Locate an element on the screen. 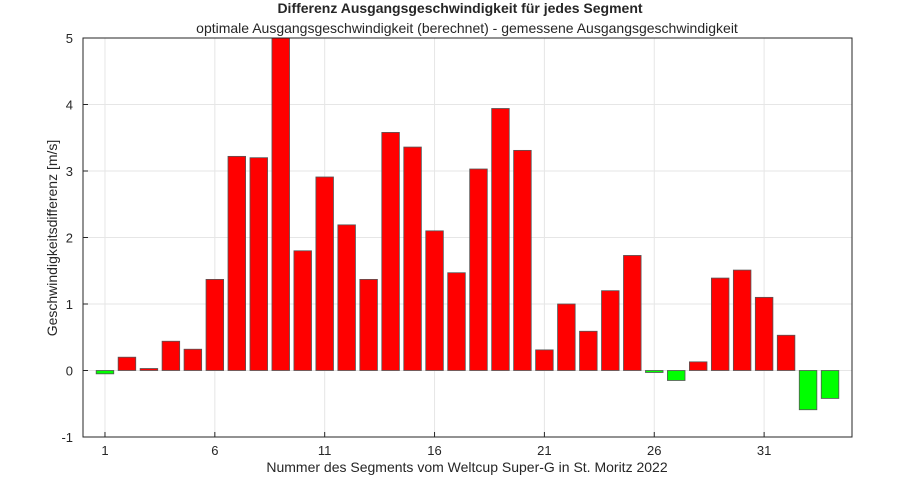 The height and width of the screenshot is (479, 898). x-tick-label: 6 is located at coordinates (214, 450).